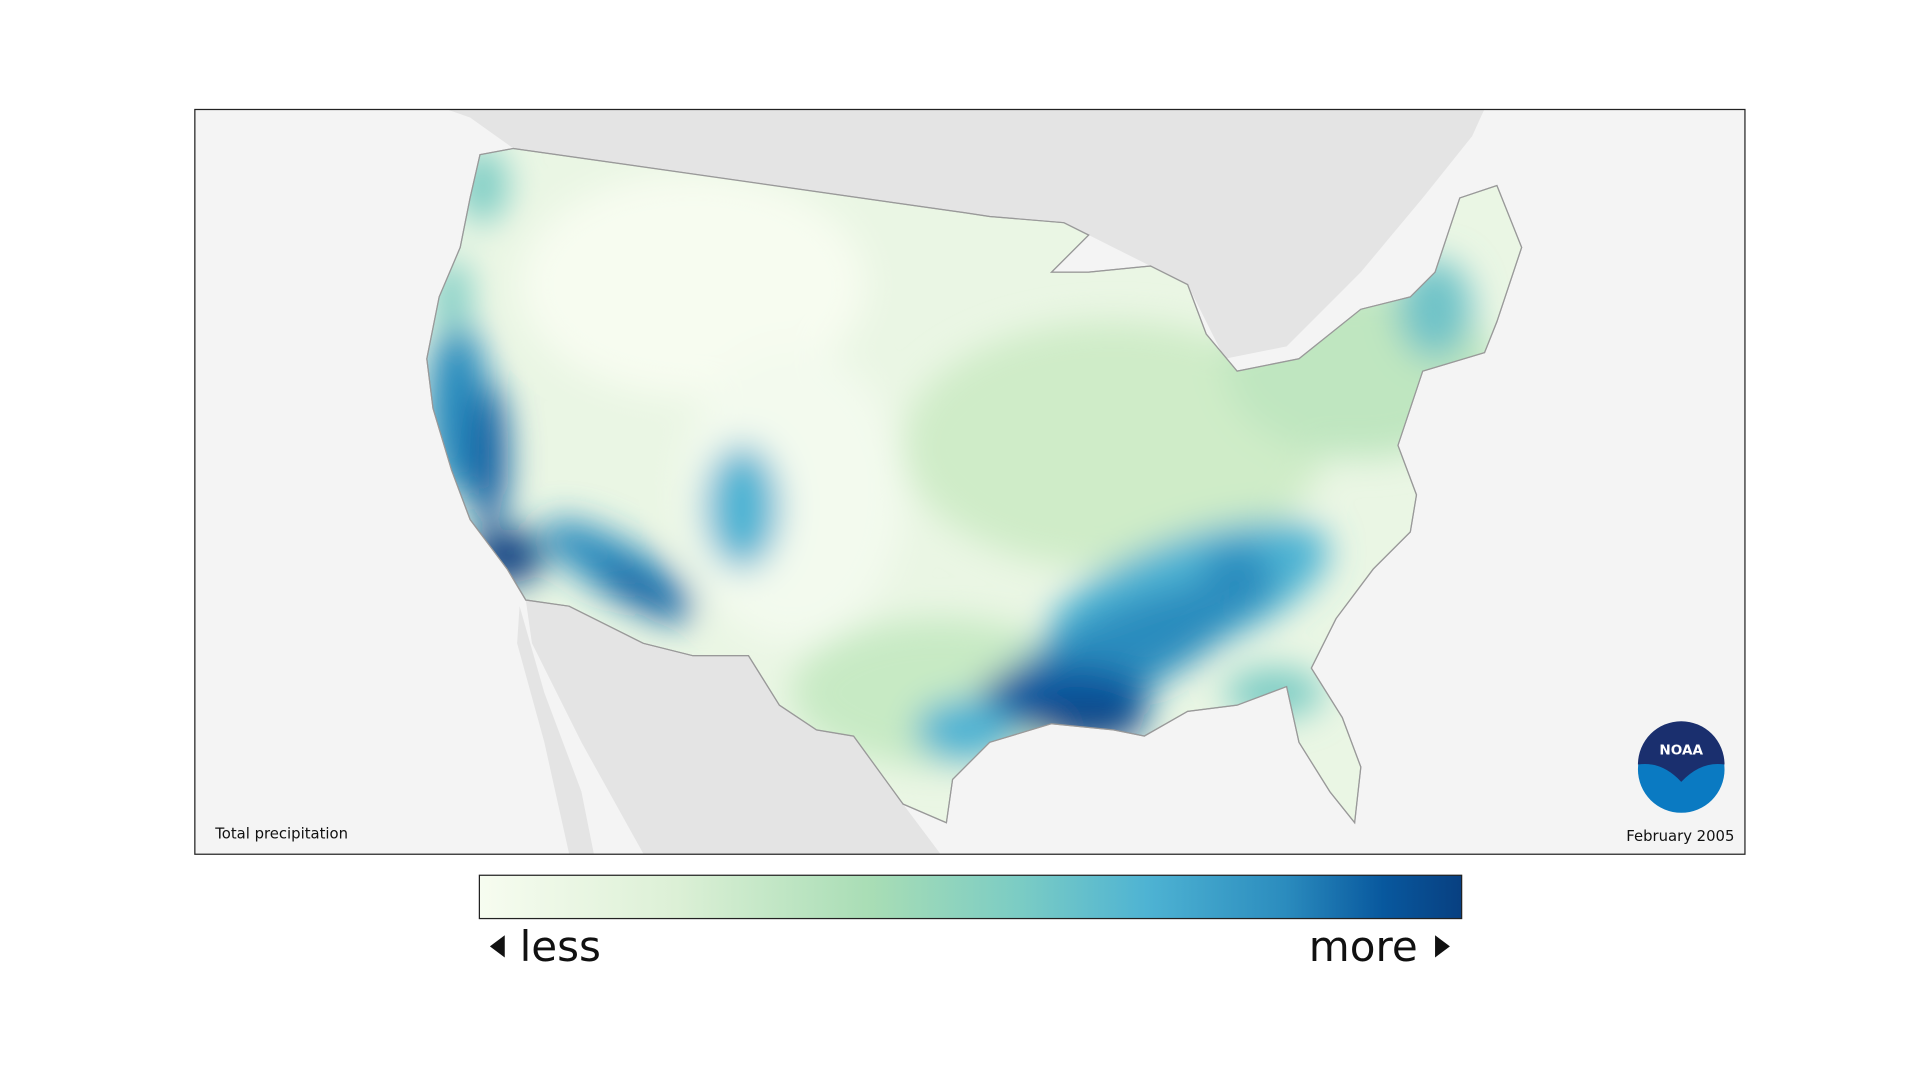  Describe the element at coordinates (970, 897) in the screenshot. I see `color-scale` at that location.